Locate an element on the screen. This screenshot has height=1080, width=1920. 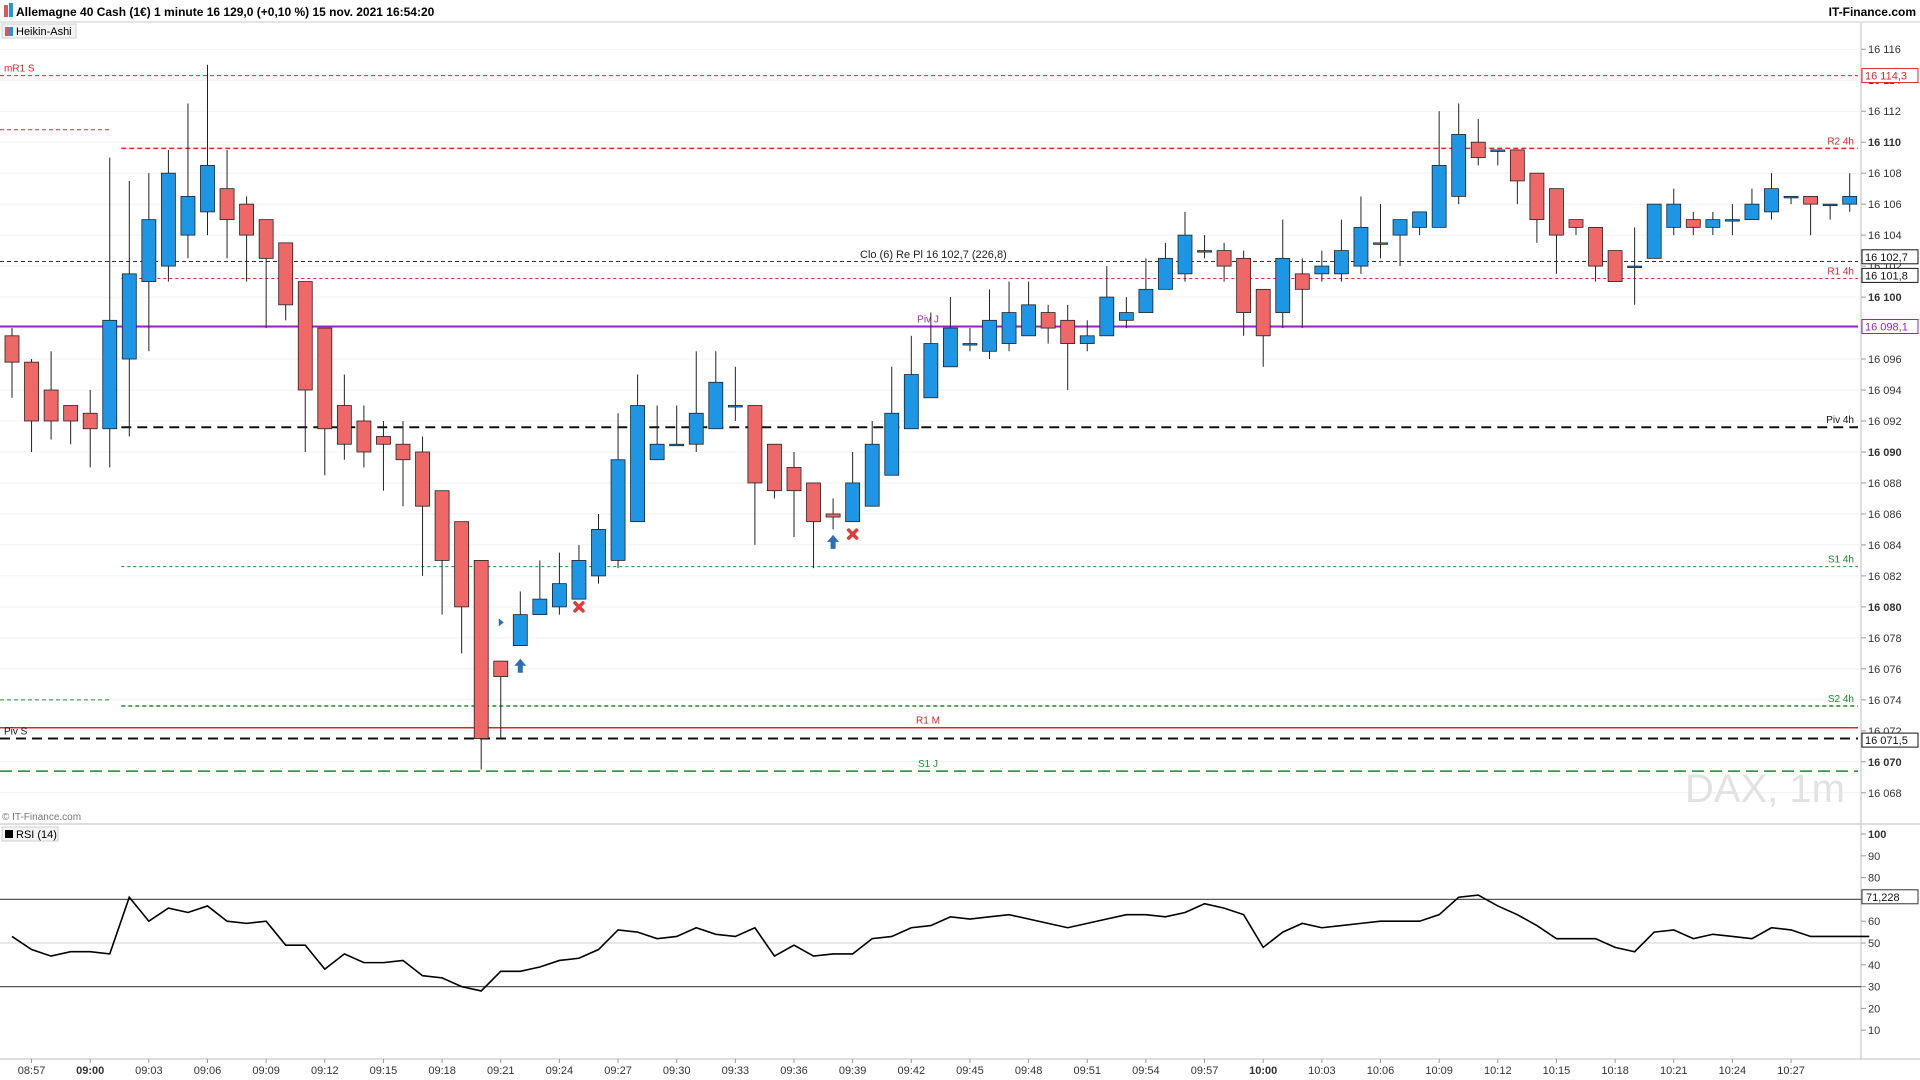
rsi-tick-label: 60 is located at coordinates (1874, 922).